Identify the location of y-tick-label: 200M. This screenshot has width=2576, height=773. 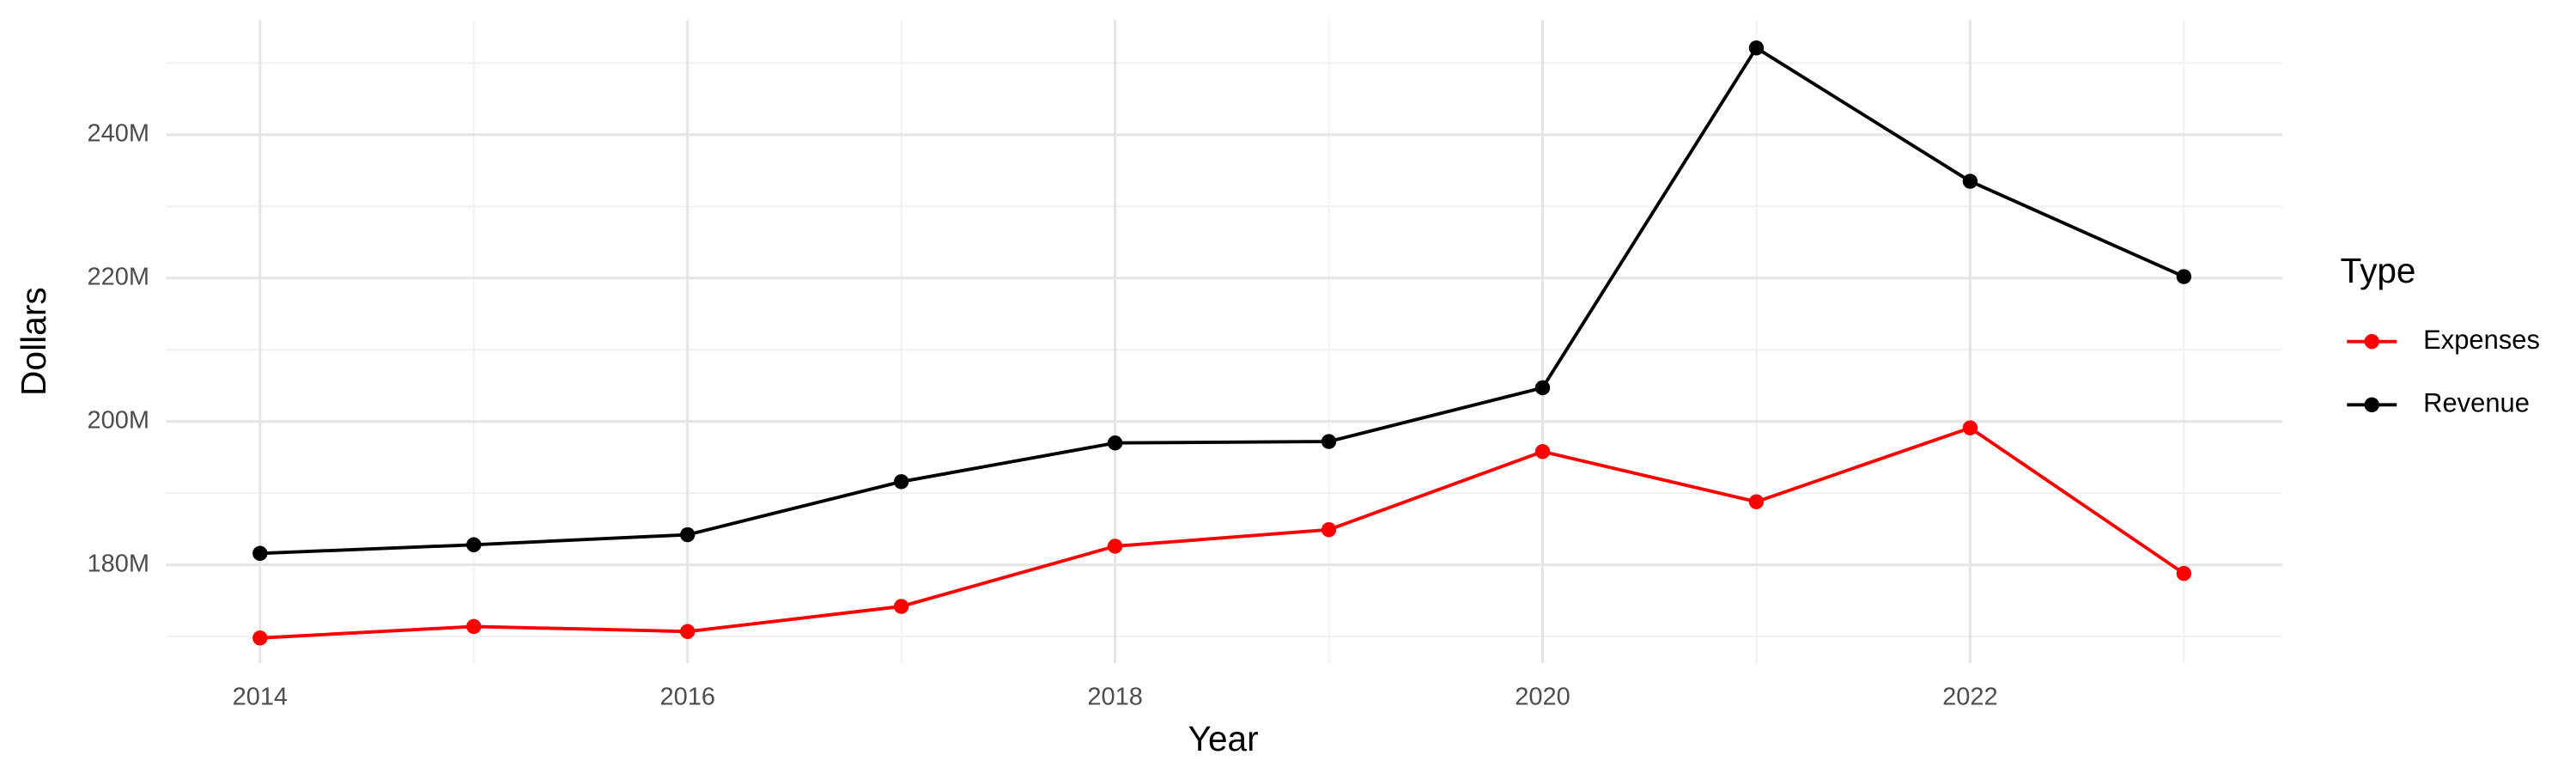
(118, 420).